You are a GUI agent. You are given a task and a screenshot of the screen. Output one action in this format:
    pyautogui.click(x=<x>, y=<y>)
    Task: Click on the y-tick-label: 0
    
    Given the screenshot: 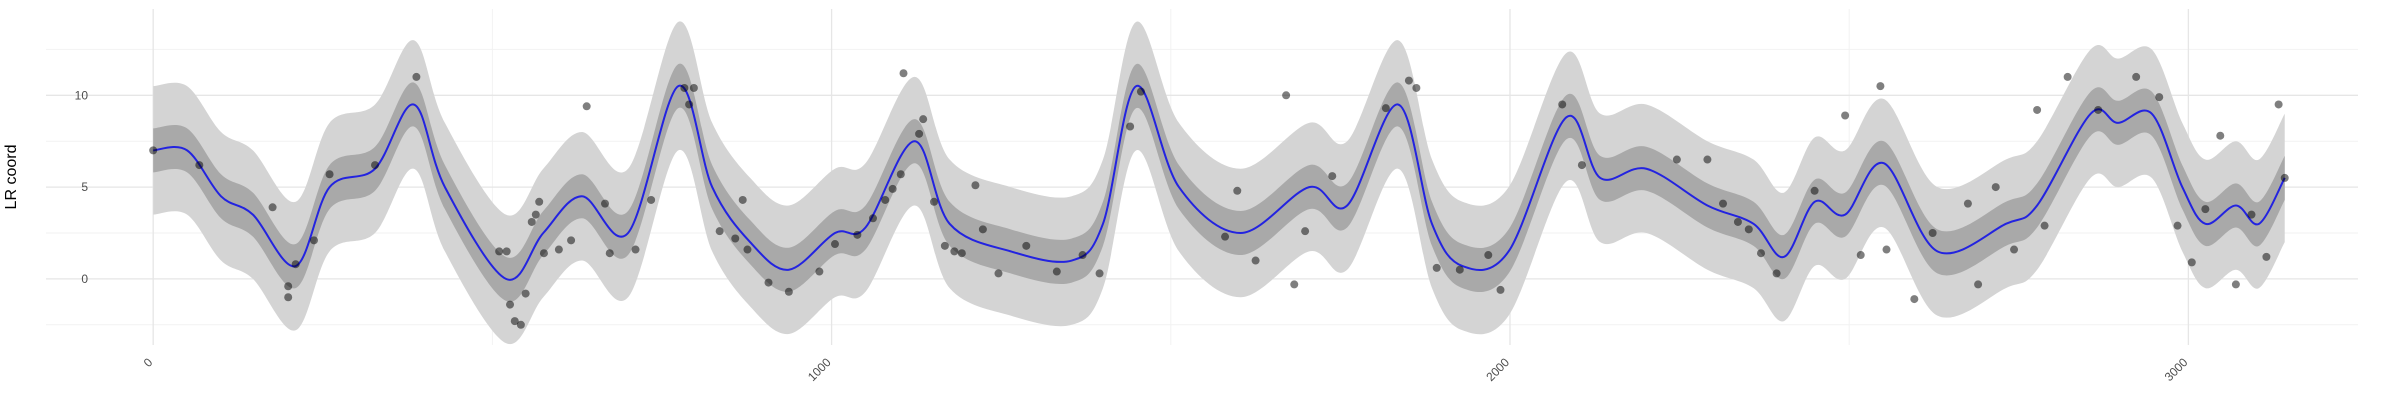 What is the action you would take?
    pyautogui.click(x=84, y=279)
    